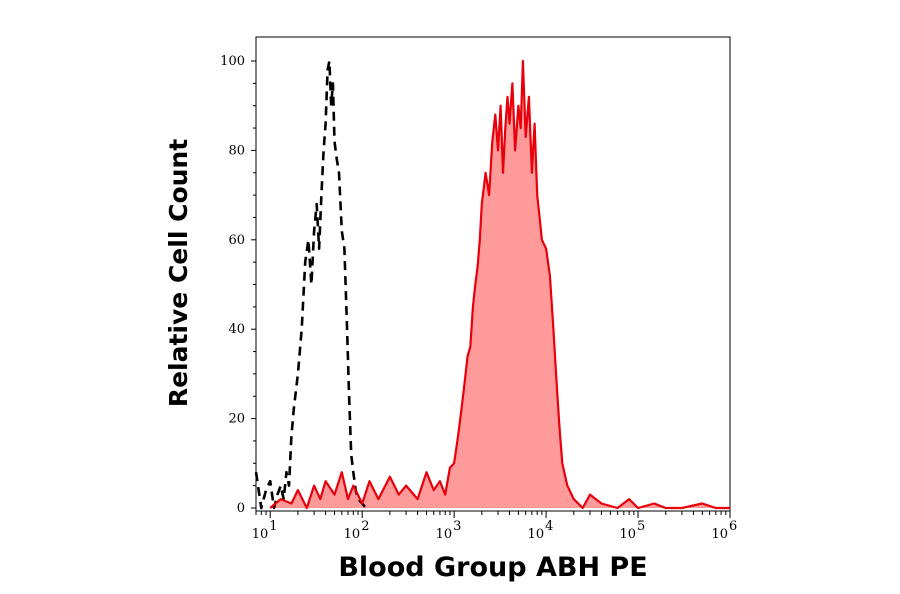 This screenshot has width=900, height=594. What do you see at coordinates (241, 508) in the screenshot?
I see `y-tick-label: 0` at bounding box center [241, 508].